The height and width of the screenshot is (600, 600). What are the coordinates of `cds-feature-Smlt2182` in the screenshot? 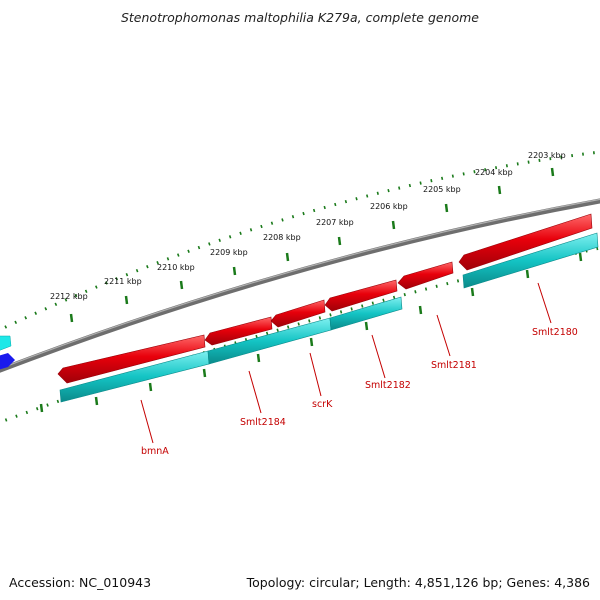 It's located at (361, 295).